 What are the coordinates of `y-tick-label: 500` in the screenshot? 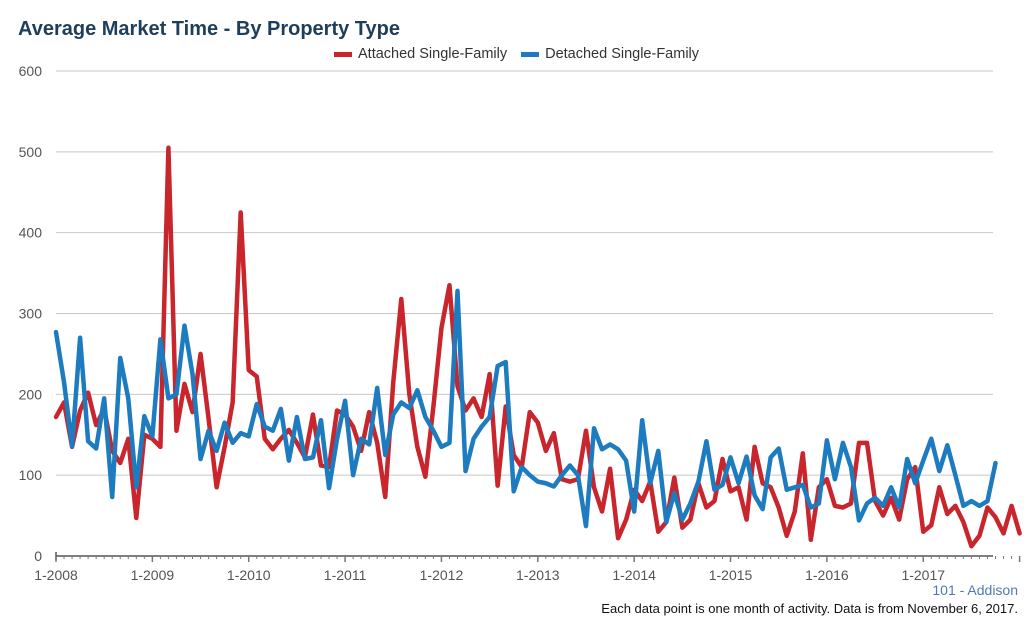 It's located at (31, 152).